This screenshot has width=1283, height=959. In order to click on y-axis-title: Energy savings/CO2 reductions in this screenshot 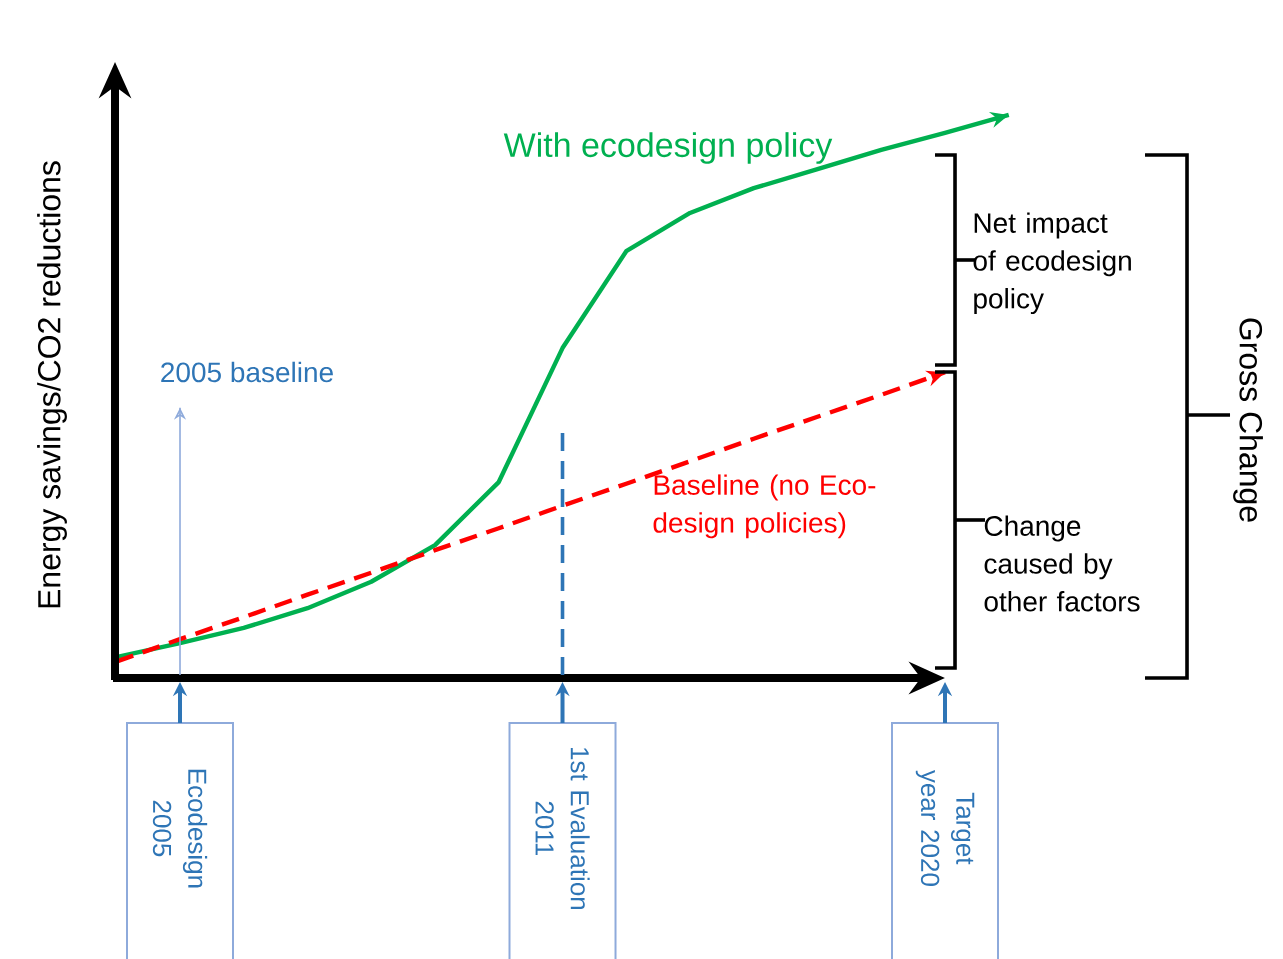, I will do `click(52, 384)`.